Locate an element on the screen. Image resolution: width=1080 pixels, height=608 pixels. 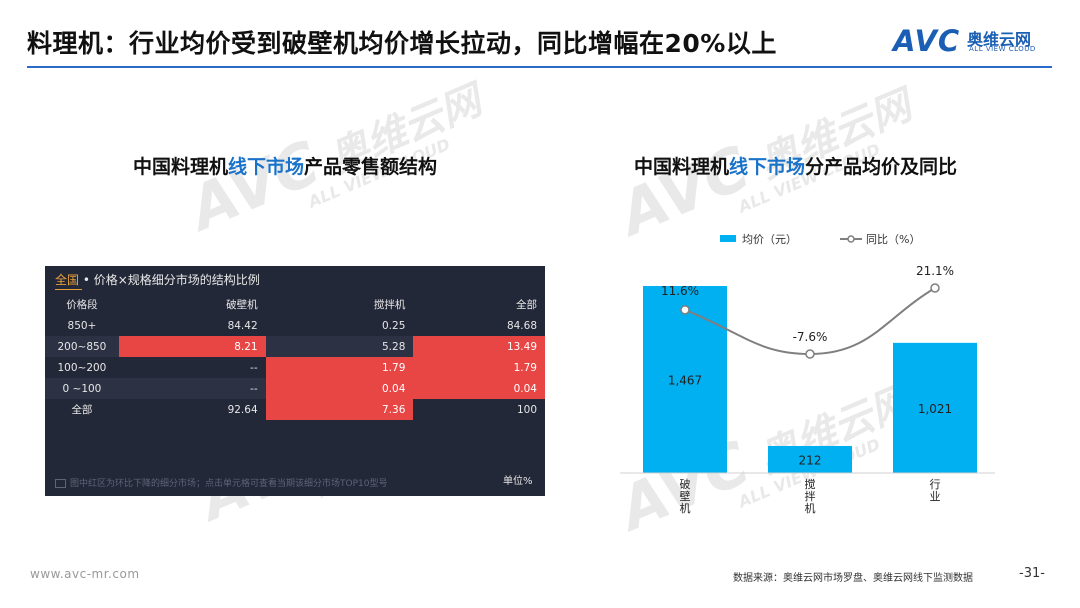
bar-value-label: 212 is located at coordinates (810, 460).